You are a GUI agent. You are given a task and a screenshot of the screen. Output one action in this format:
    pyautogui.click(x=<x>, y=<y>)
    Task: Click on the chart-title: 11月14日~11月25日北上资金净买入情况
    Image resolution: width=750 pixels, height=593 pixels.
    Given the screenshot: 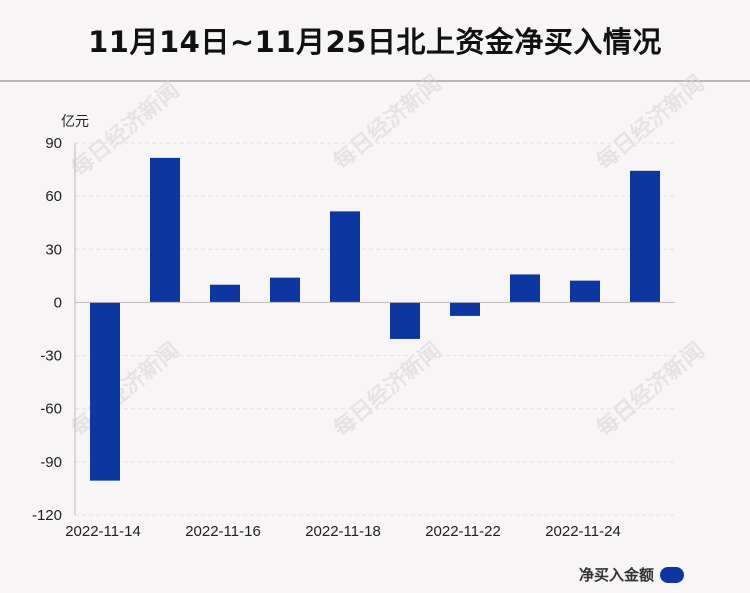 What is the action you would take?
    pyautogui.click(x=375, y=42)
    